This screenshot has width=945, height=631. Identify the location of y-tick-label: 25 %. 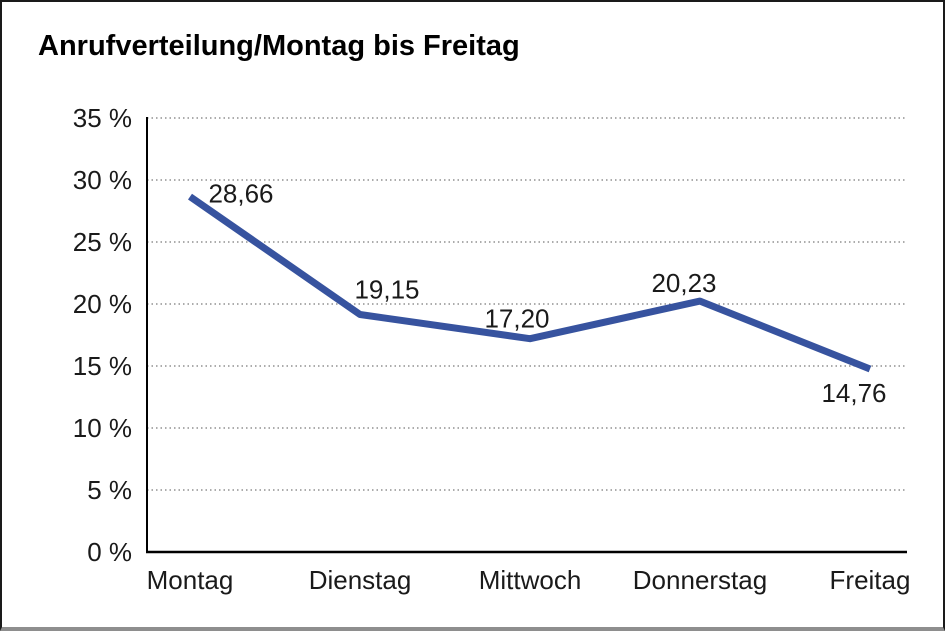
(102, 242).